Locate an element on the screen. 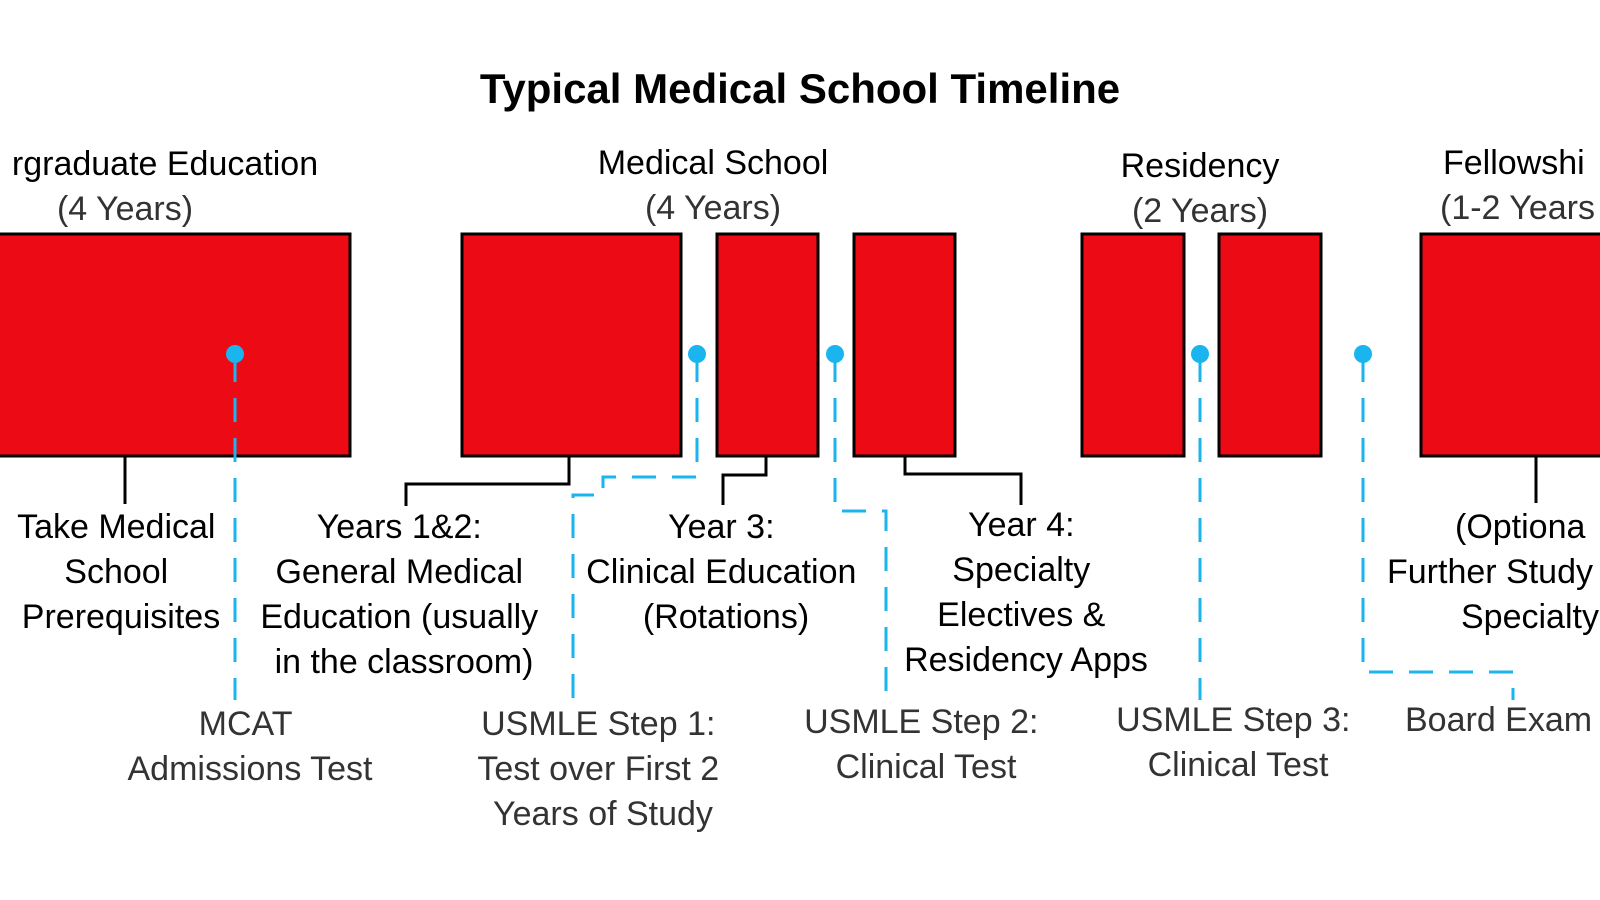 Image resolution: width=1600 pixels, height=900 pixels. phase-header-residency: Residency (2 Years) is located at coordinates (1200, 188).